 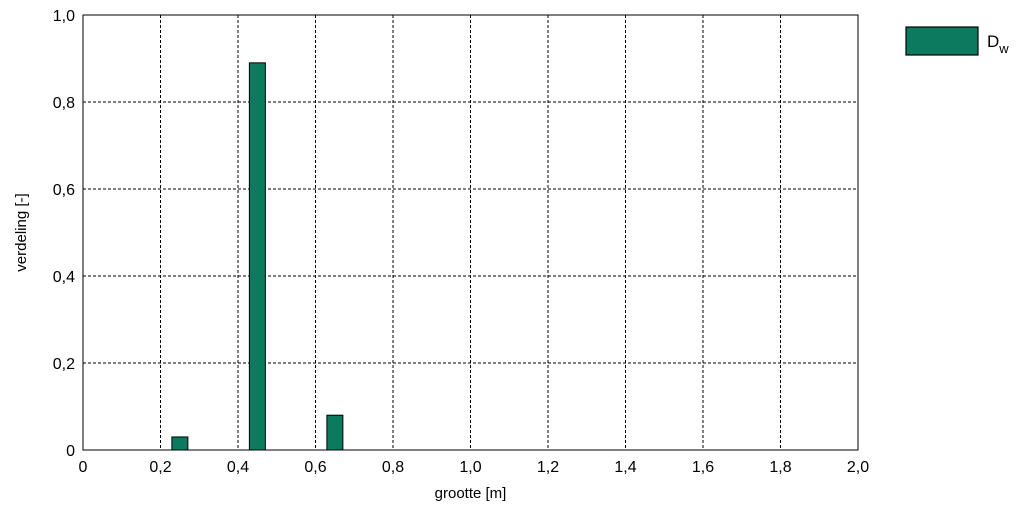 I want to click on x-tick-label: 1,8, so click(x=780, y=467).